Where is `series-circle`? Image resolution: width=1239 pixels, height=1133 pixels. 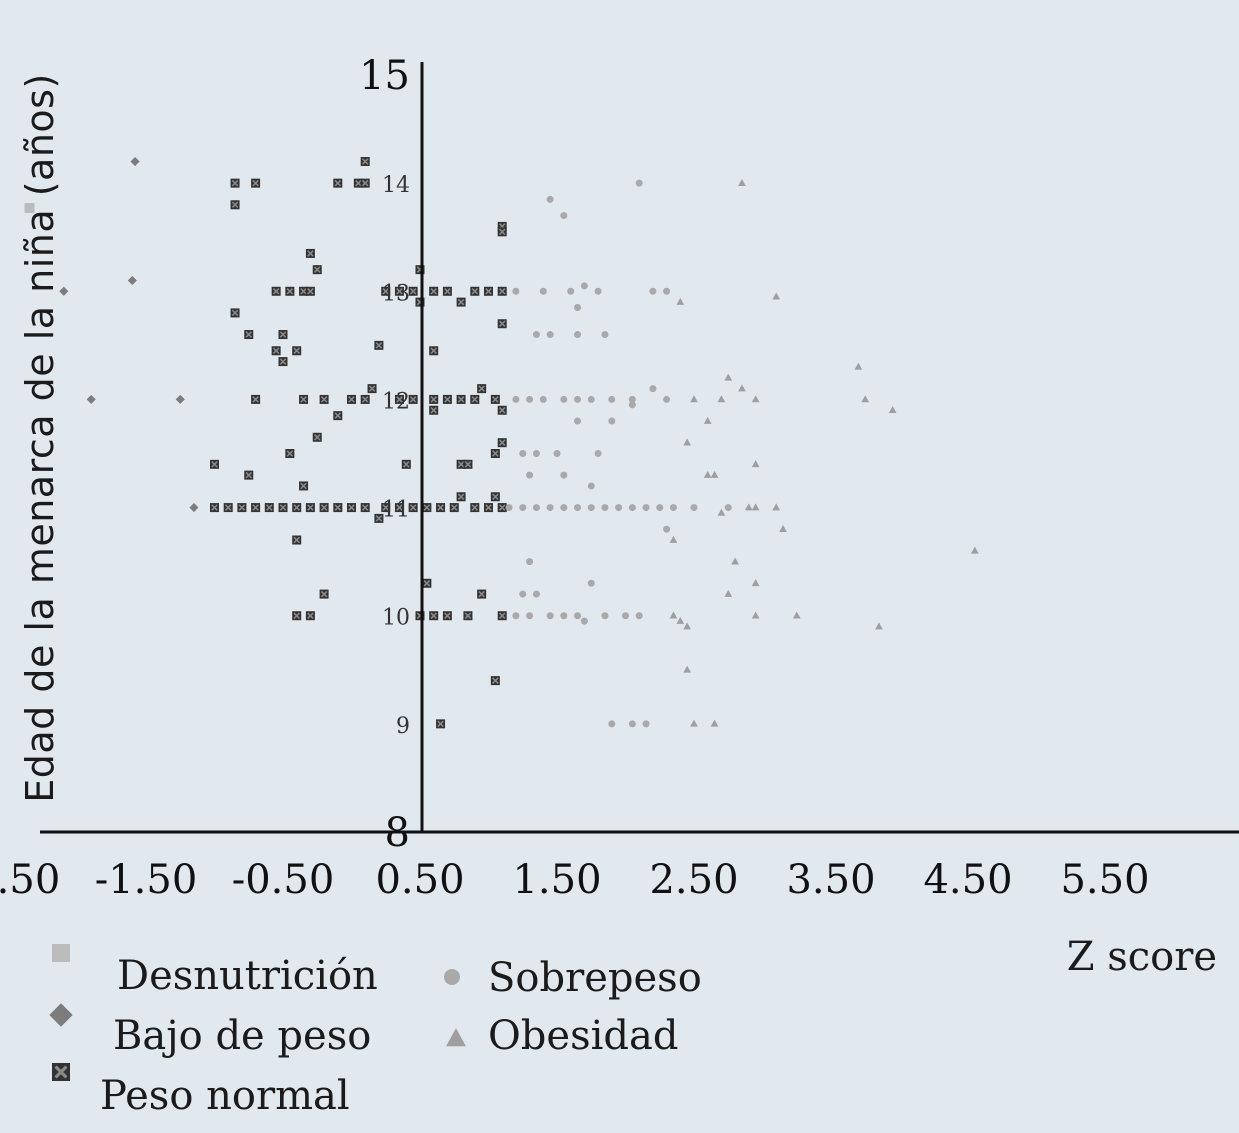
series-circle is located at coordinates (618, 453).